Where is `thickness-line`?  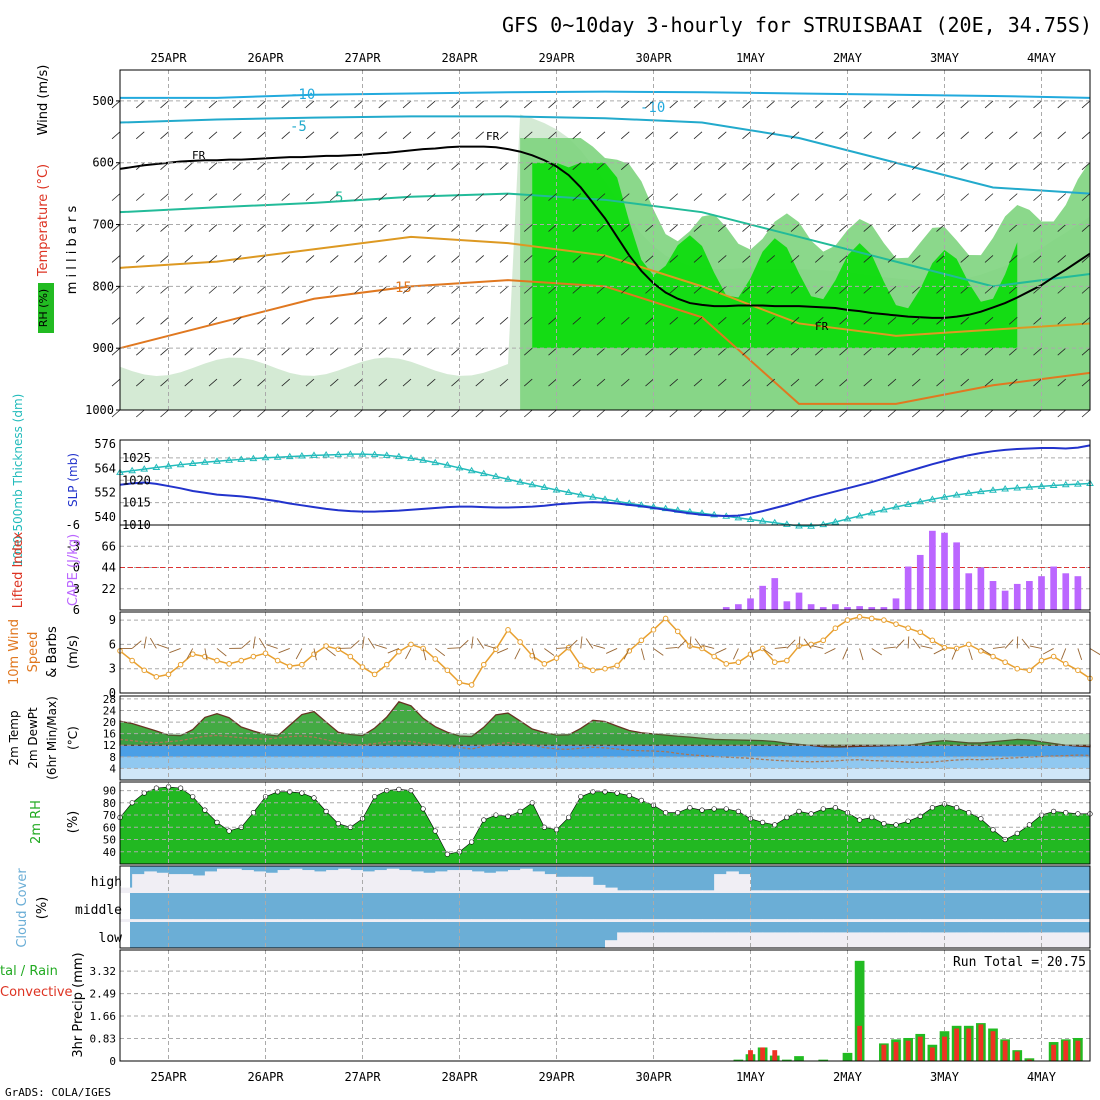
thickness-line is located at coordinates (605, 490).